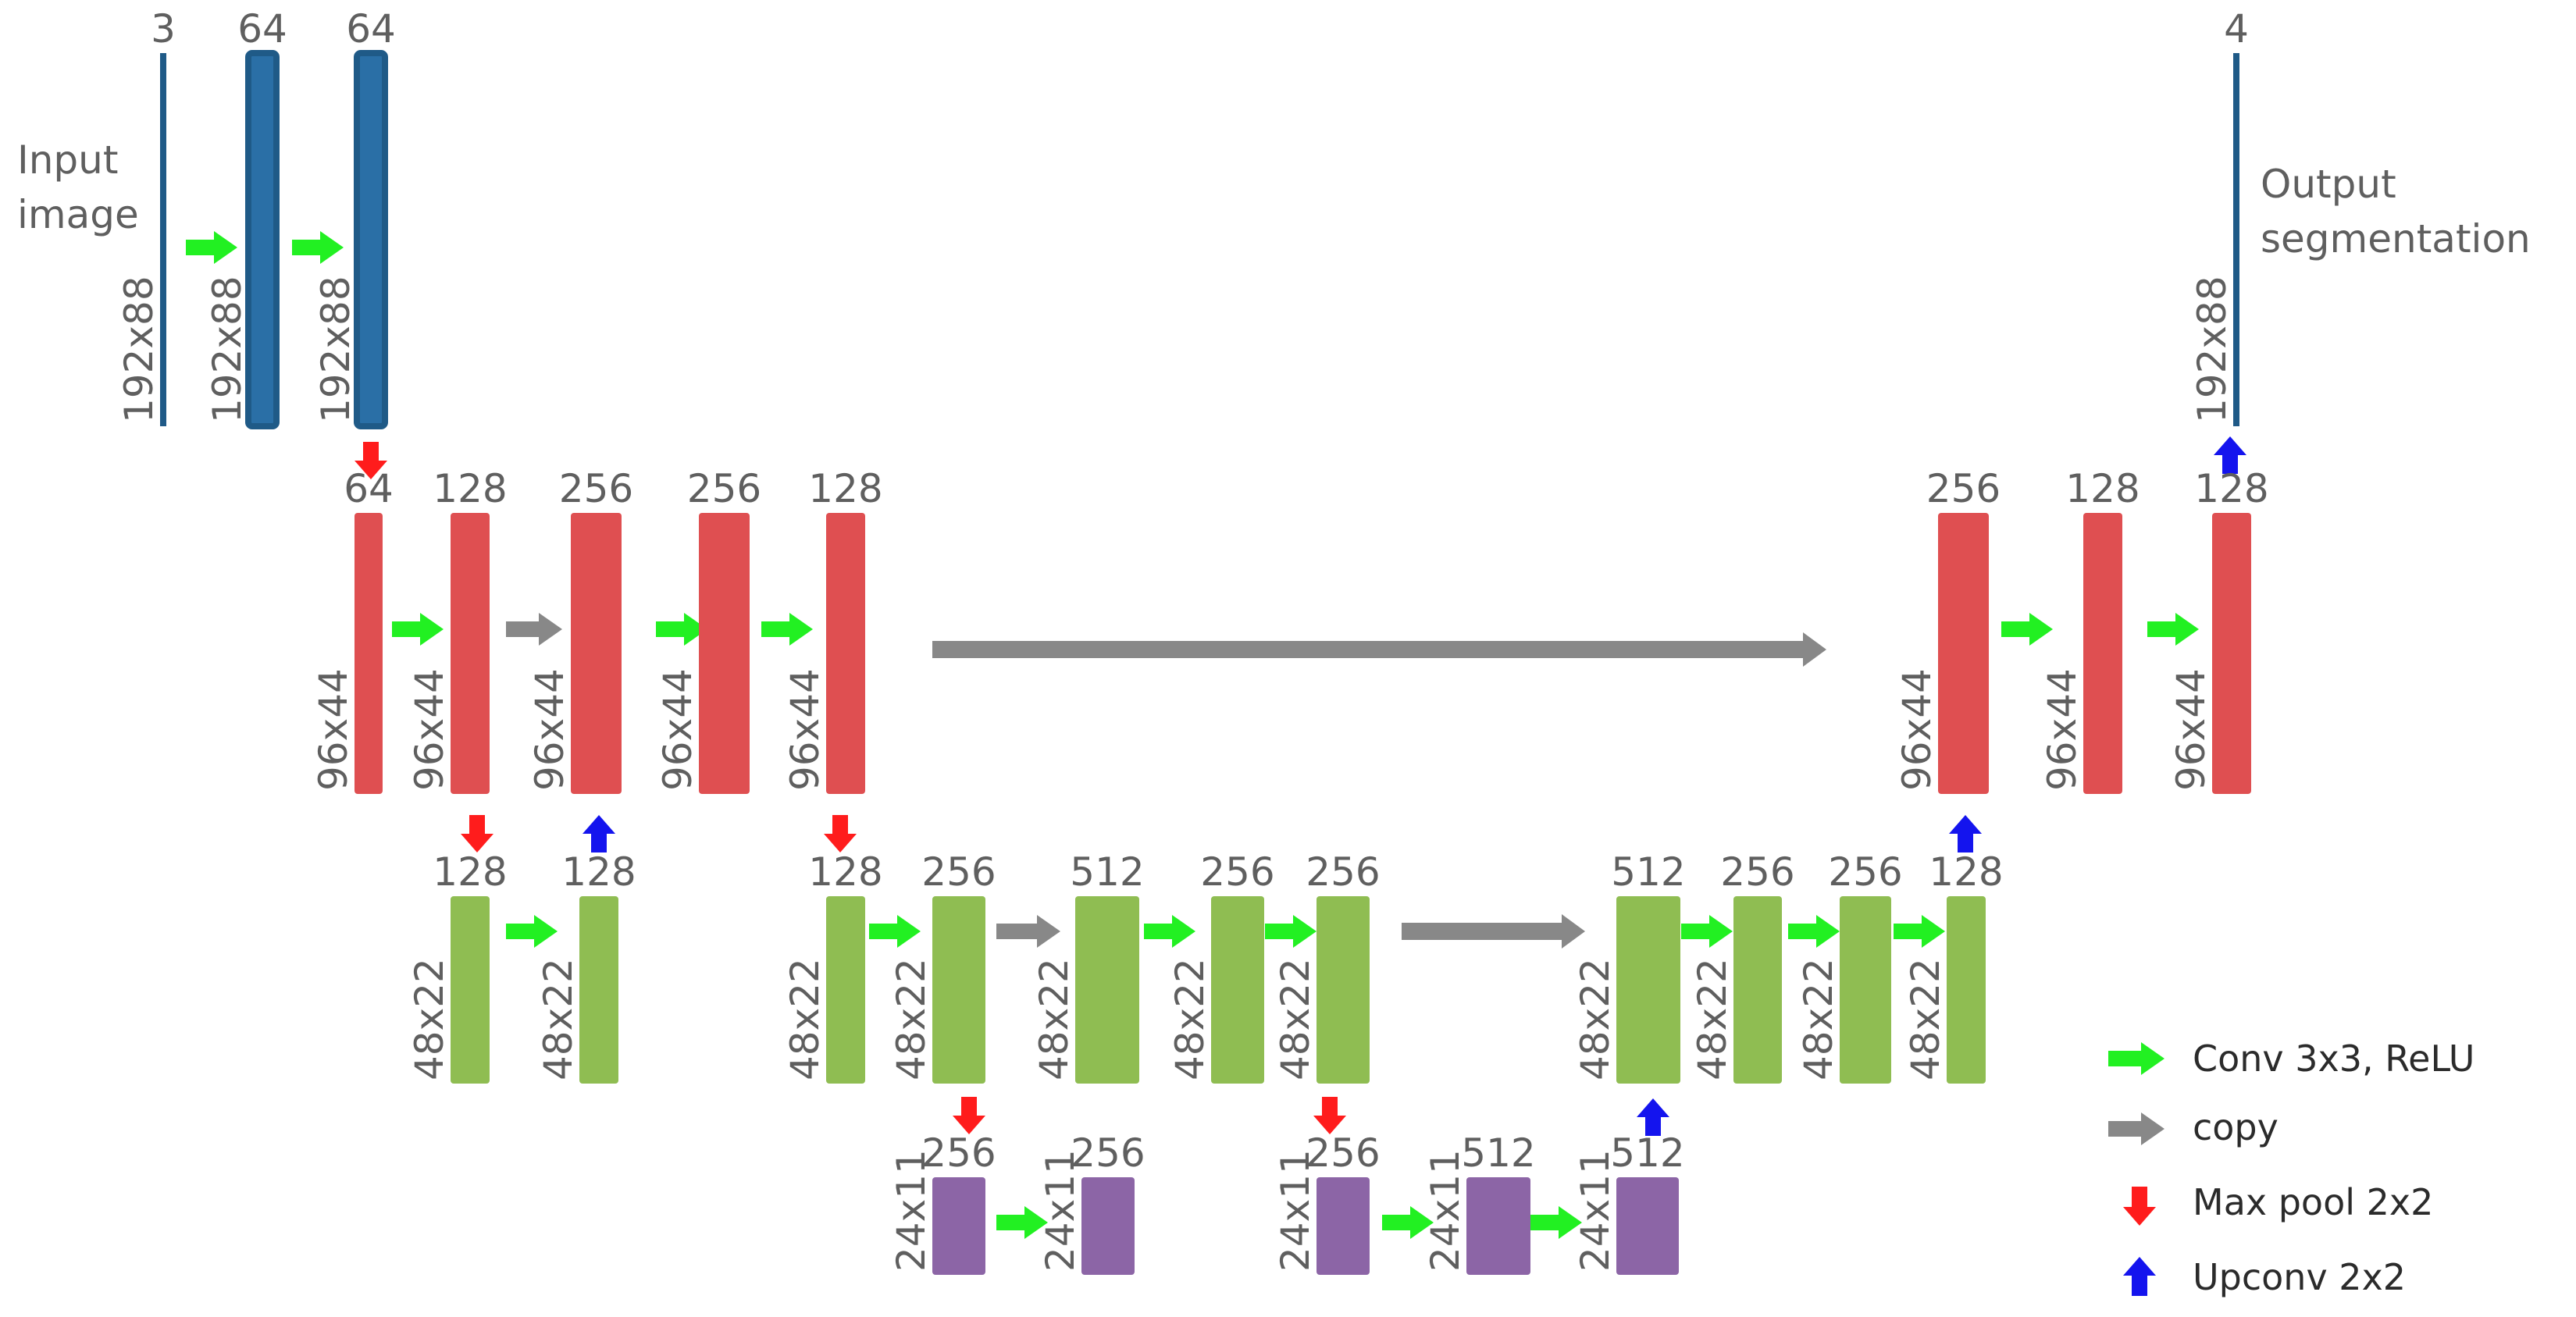 This screenshot has width=2576, height=1317. What do you see at coordinates (596, 489) in the screenshot?
I see `channel-count-r2: 256` at bounding box center [596, 489].